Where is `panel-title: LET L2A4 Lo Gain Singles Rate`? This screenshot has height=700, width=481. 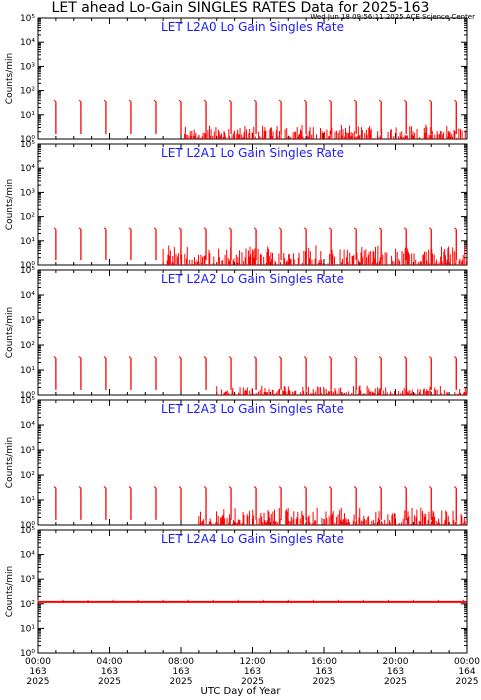 panel-title: LET L2A4 Lo Gain Singles Rate is located at coordinates (252, 539).